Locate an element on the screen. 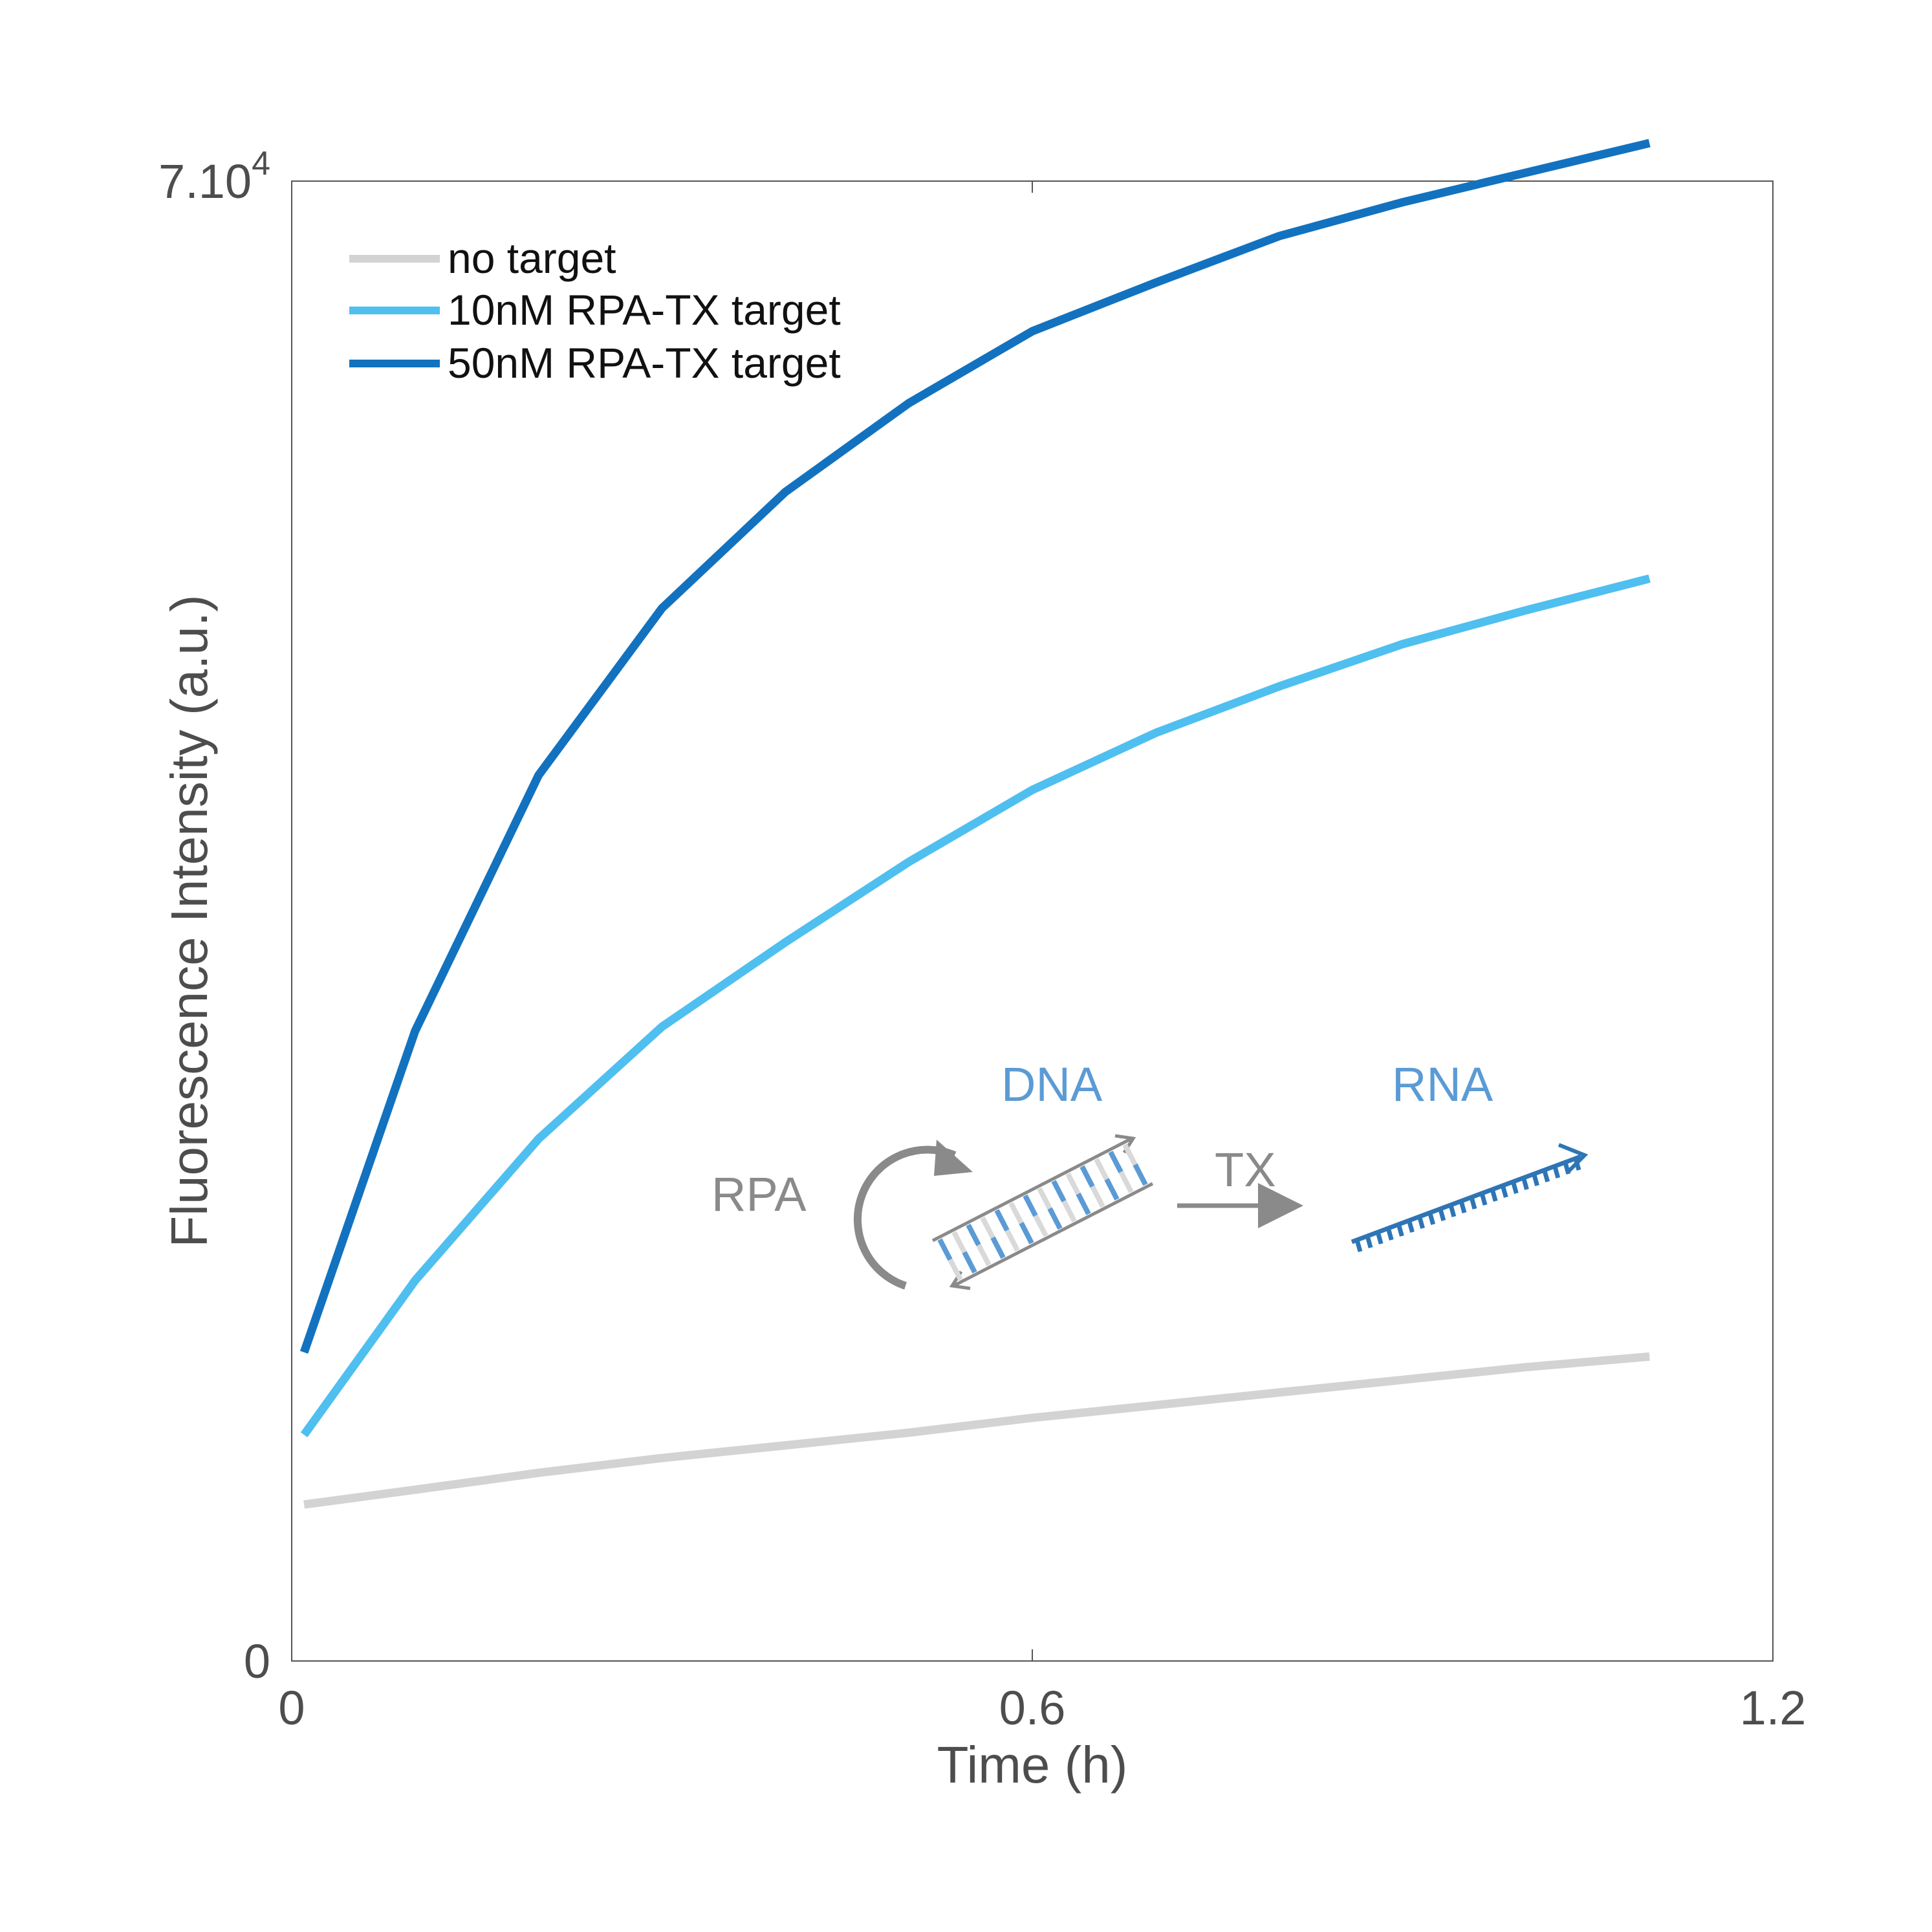  rpa-cycle-arrow is located at coordinates (905, 1217).